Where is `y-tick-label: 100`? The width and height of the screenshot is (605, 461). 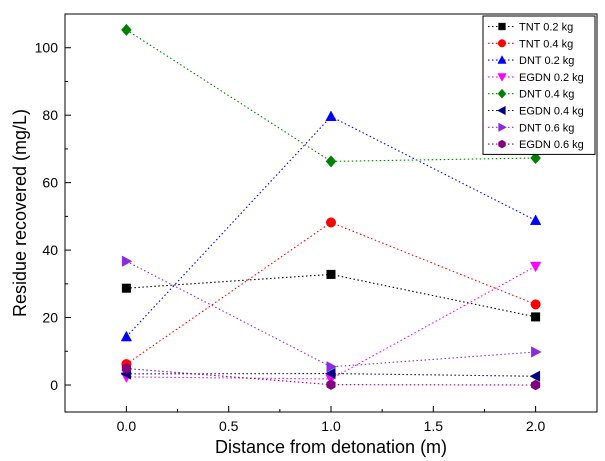
y-tick-label: 100 is located at coordinates (47, 48).